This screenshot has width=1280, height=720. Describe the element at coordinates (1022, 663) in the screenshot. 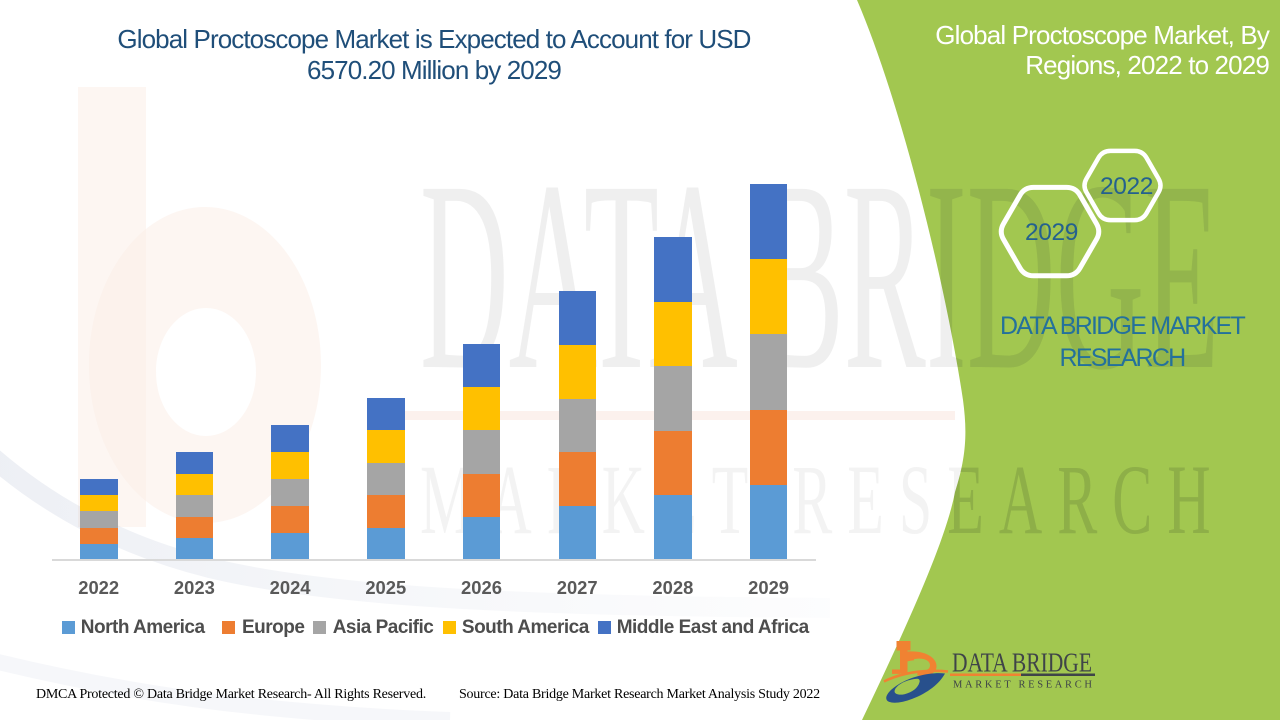

I see `svg-text: DATA BRIDGE` at that location.